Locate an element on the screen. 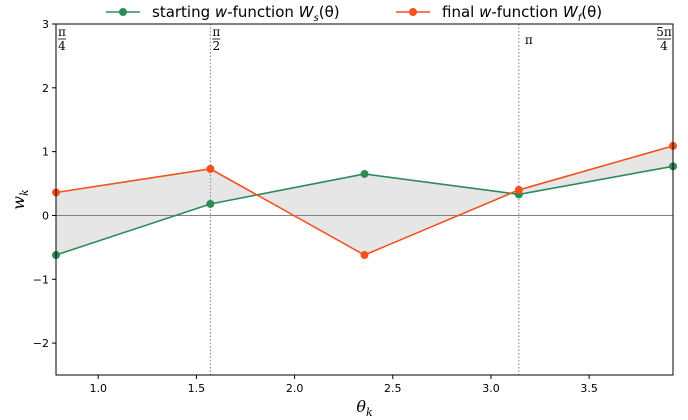 The width and height of the screenshot is (688, 420). y-tick-label: 0 is located at coordinates (45, 215).